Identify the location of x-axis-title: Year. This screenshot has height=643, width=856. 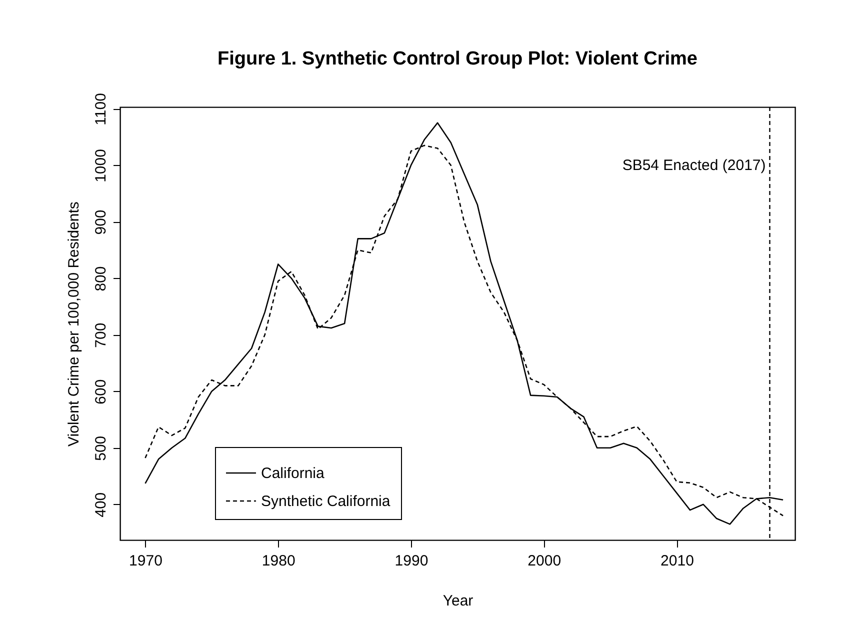
(458, 601).